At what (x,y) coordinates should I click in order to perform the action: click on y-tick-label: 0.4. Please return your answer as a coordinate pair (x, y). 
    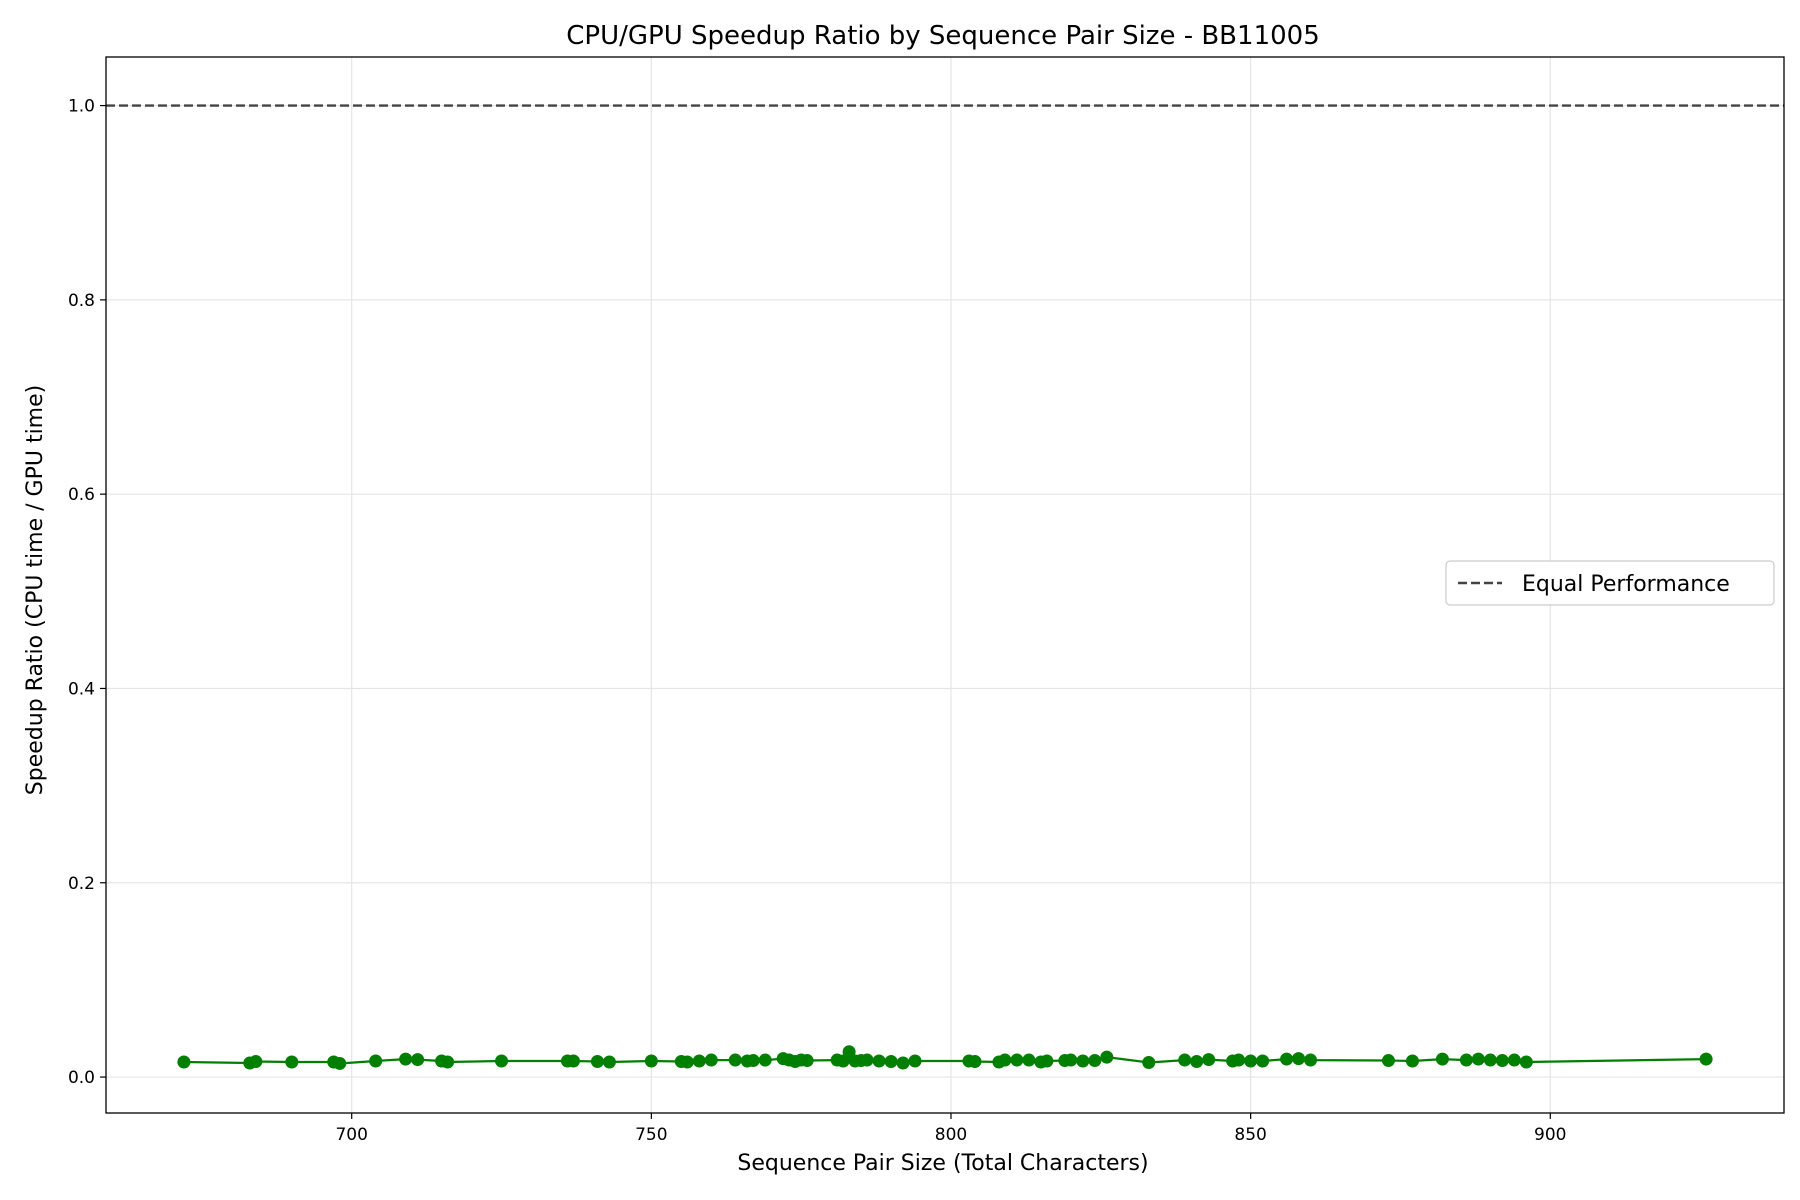
    Looking at the image, I should click on (81, 689).